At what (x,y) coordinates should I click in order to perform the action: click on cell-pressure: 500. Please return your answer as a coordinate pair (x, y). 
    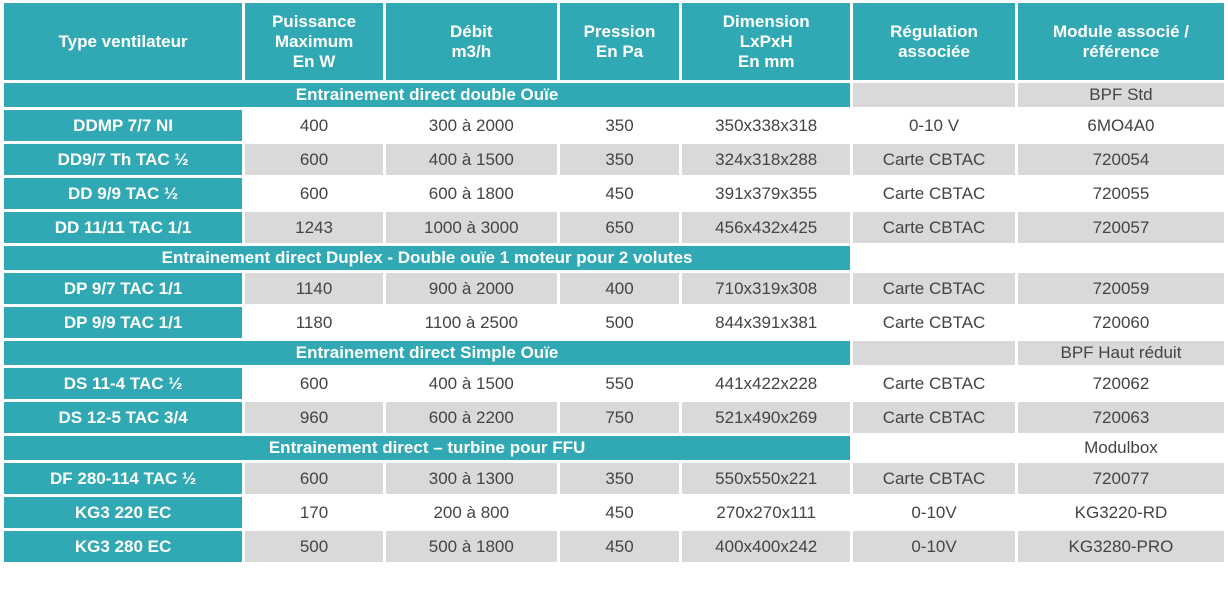
    Looking at the image, I should click on (619, 322).